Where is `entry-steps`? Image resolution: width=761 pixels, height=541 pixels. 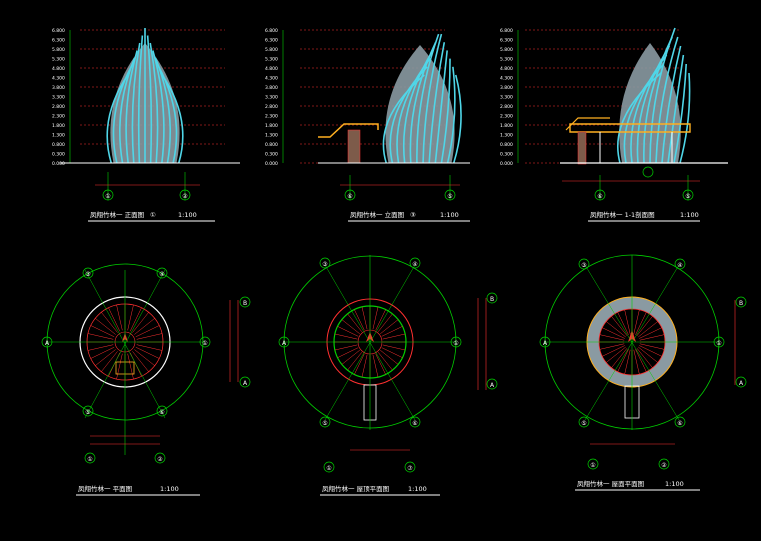 entry-steps is located at coordinates (354, 146).